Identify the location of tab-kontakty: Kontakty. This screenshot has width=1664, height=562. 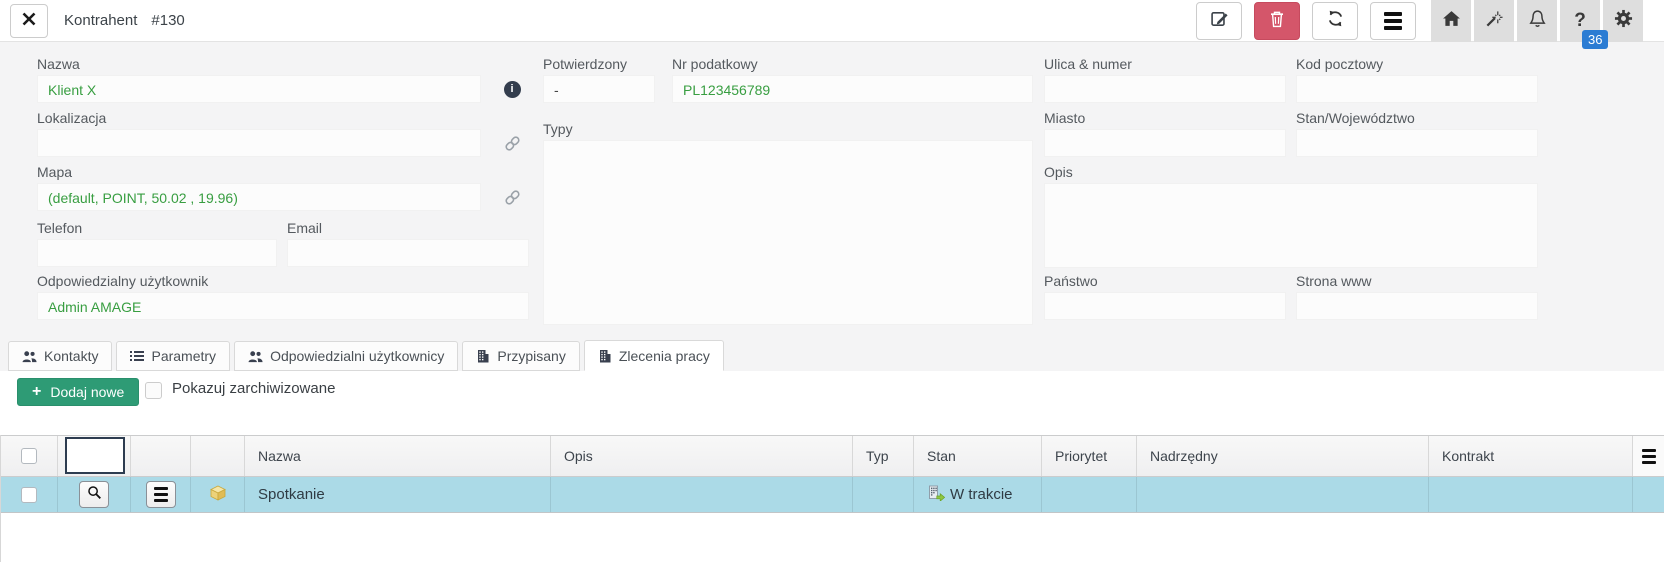
(60, 356).